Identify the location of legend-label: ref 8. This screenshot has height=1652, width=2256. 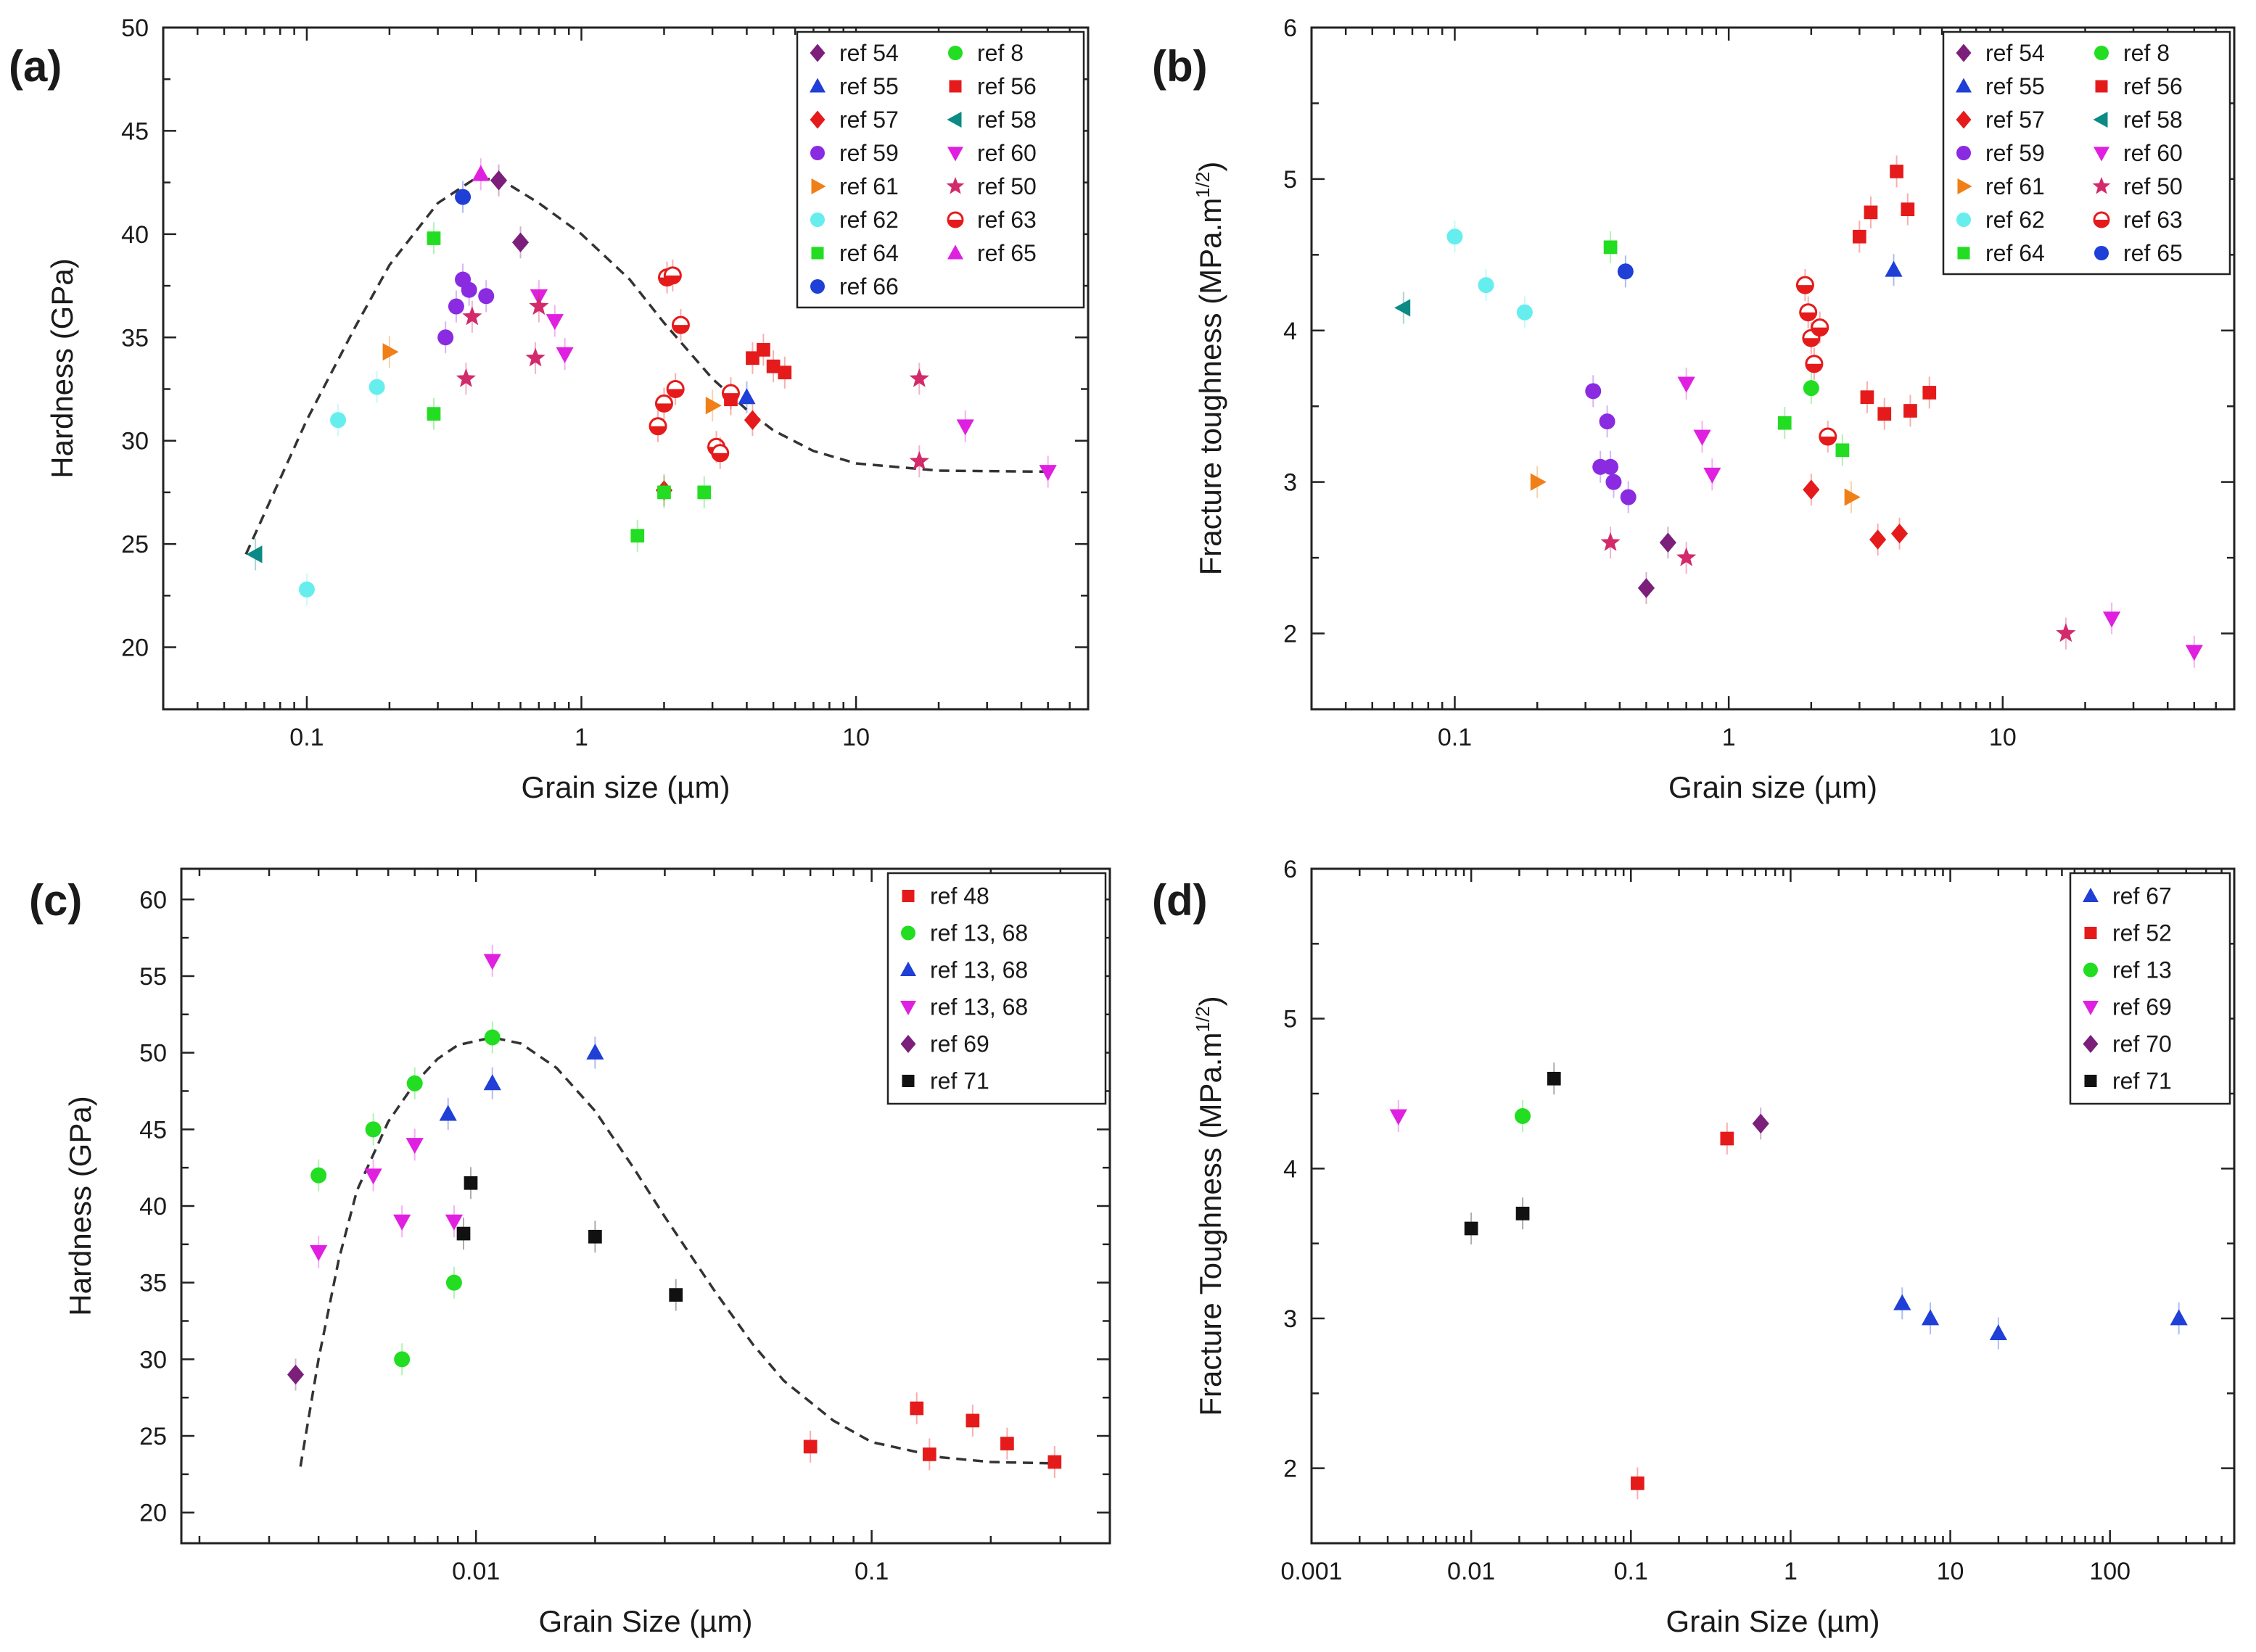
(2146, 53).